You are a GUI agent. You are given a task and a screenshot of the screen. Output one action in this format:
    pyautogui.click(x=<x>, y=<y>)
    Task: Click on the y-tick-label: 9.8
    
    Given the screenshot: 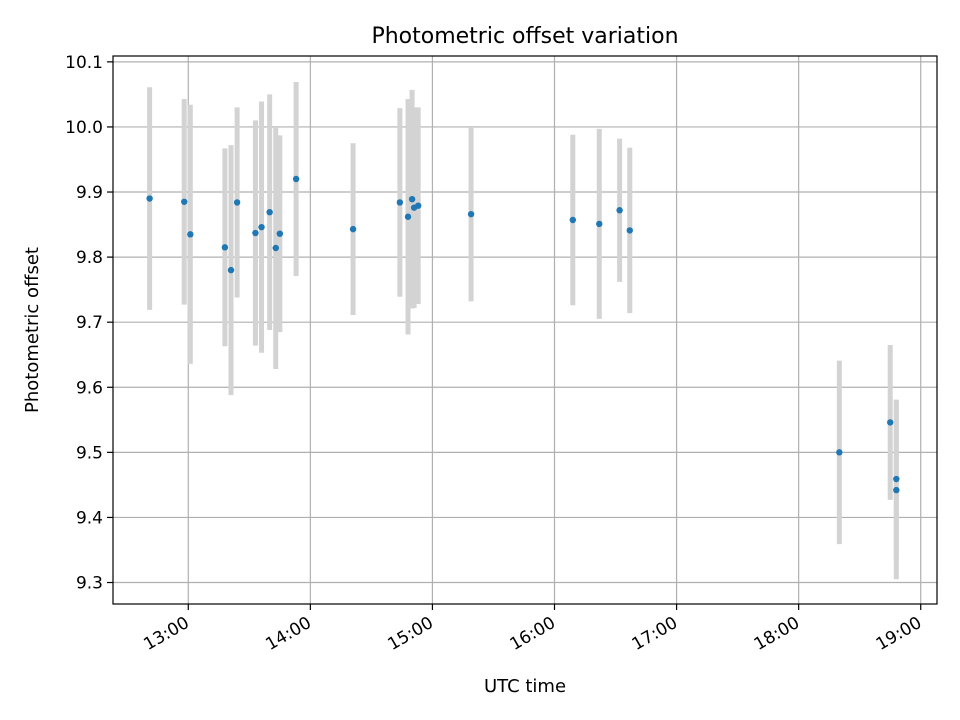 What is the action you would take?
    pyautogui.click(x=89, y=258)
    